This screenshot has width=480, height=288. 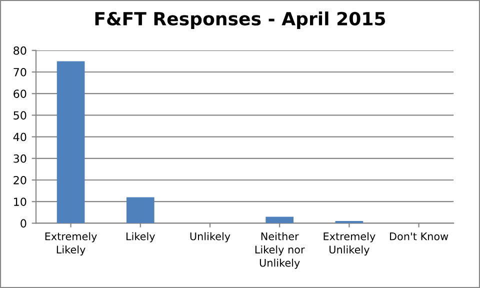 What do you see at coordinates (20, 50) in the screenshot?
I see `y-tick-label: 80` at bounding box center [20, 50].